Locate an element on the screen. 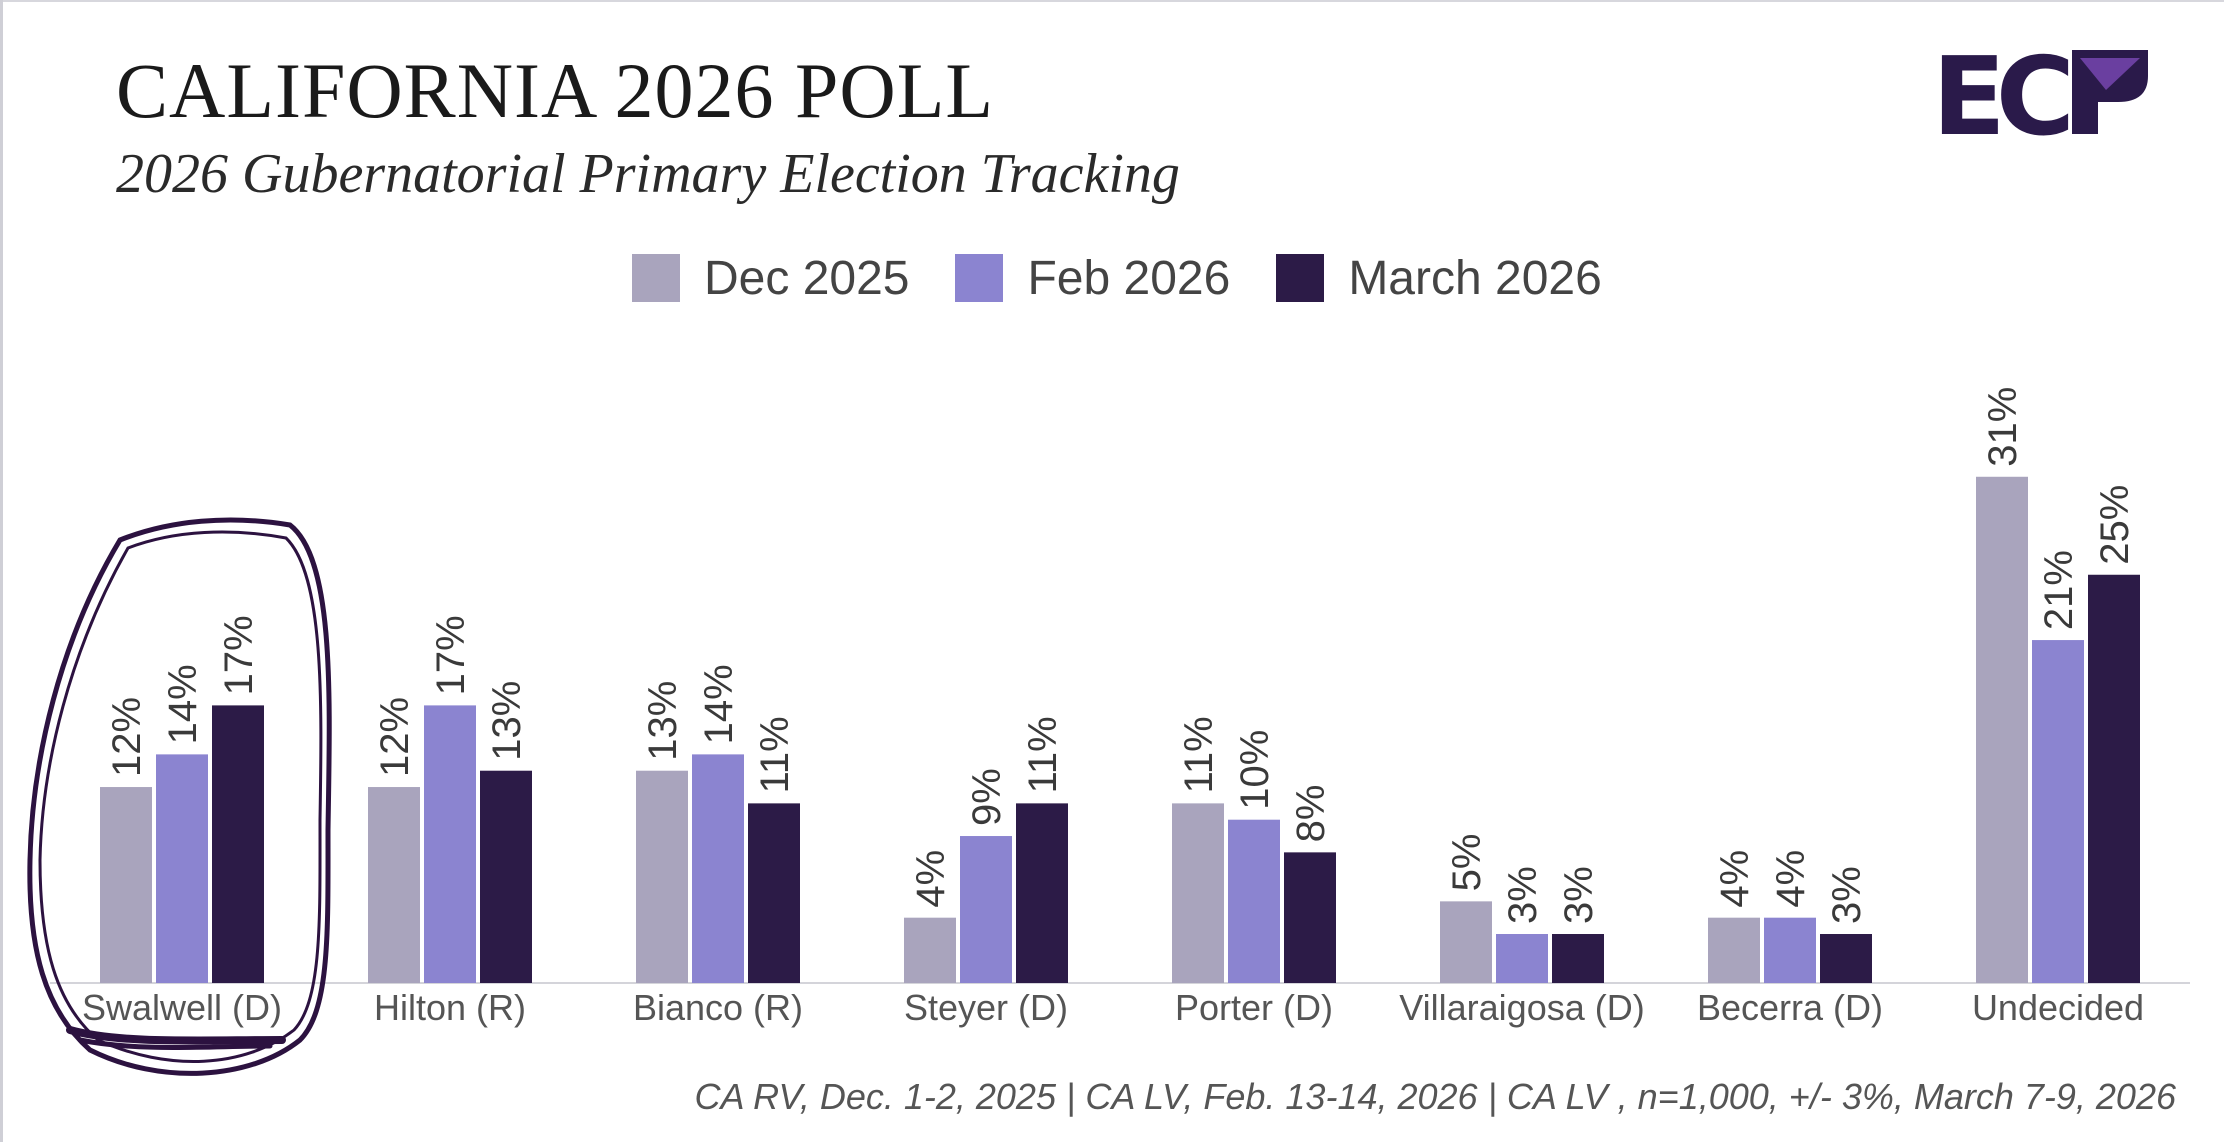  bar-group: 4%9% 11% is located at coordinates (986, 849).